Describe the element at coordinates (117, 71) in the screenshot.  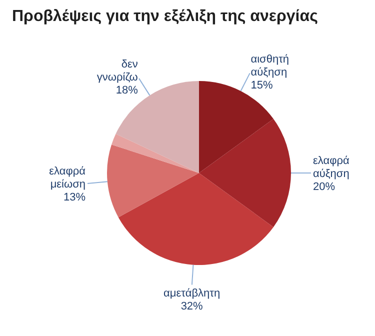
I see `slice-label: δεν γνωρίζω` at that location.